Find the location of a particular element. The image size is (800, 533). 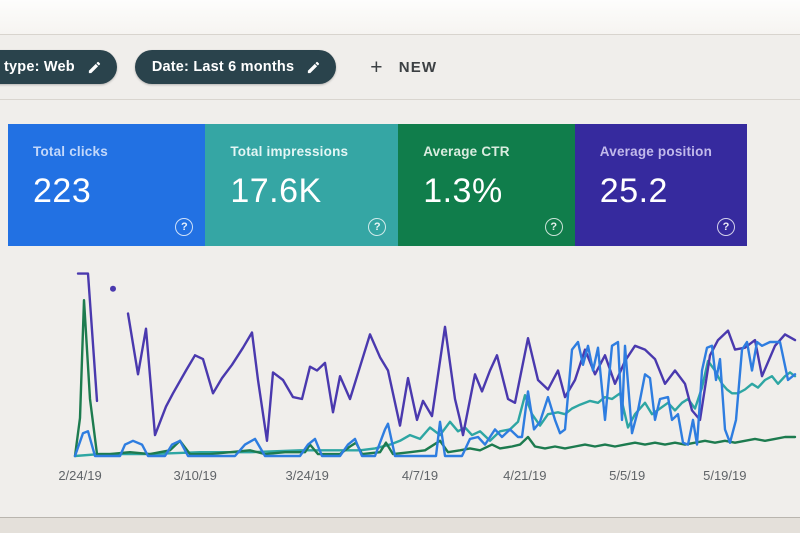

metric-card-label: Average position is located at coordinates (656, 151).